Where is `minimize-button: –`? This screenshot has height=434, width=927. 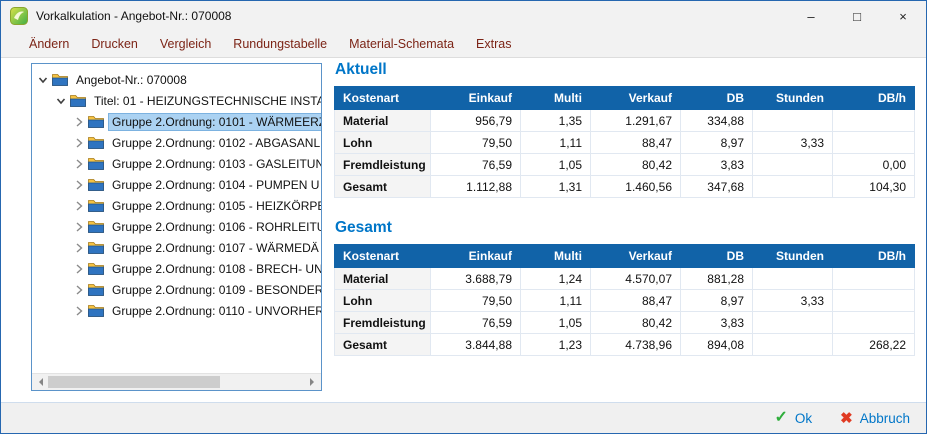 minimize-button: – is located at coordinates (811, 16).